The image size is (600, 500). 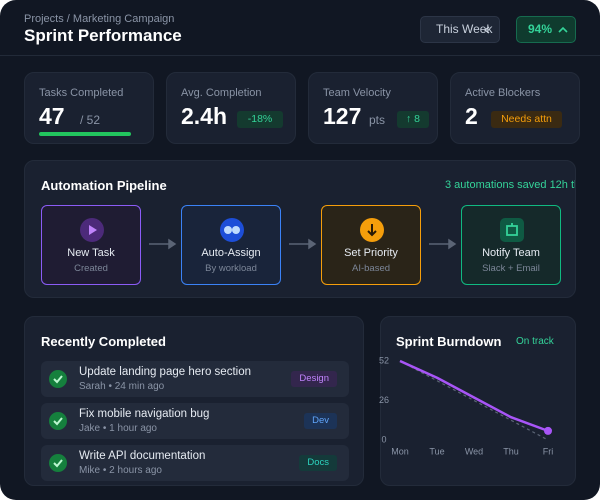 What do you see at coordinates (511, 253) in the screenshot?
I see `node-label: Notify Team` at bounding box center [511, 253].